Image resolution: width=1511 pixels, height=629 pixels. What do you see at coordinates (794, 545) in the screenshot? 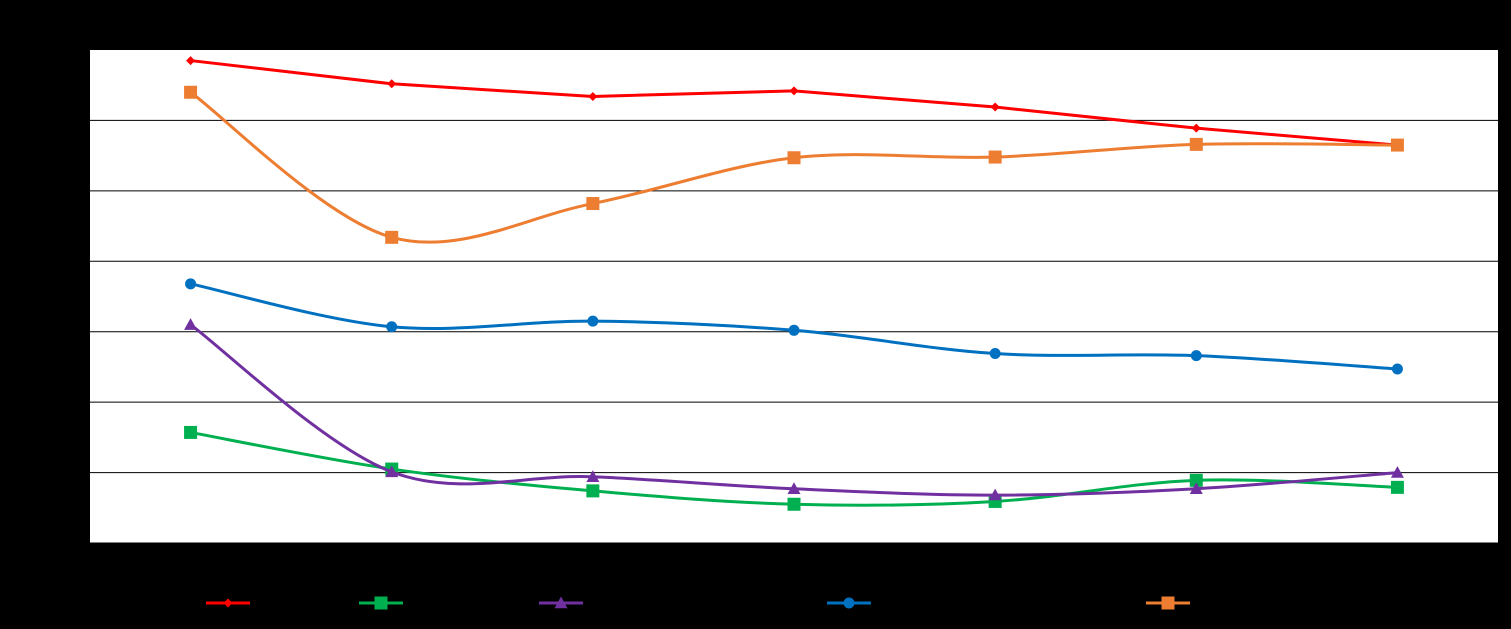
I see `x-axis` at bounding box center [794, 545].